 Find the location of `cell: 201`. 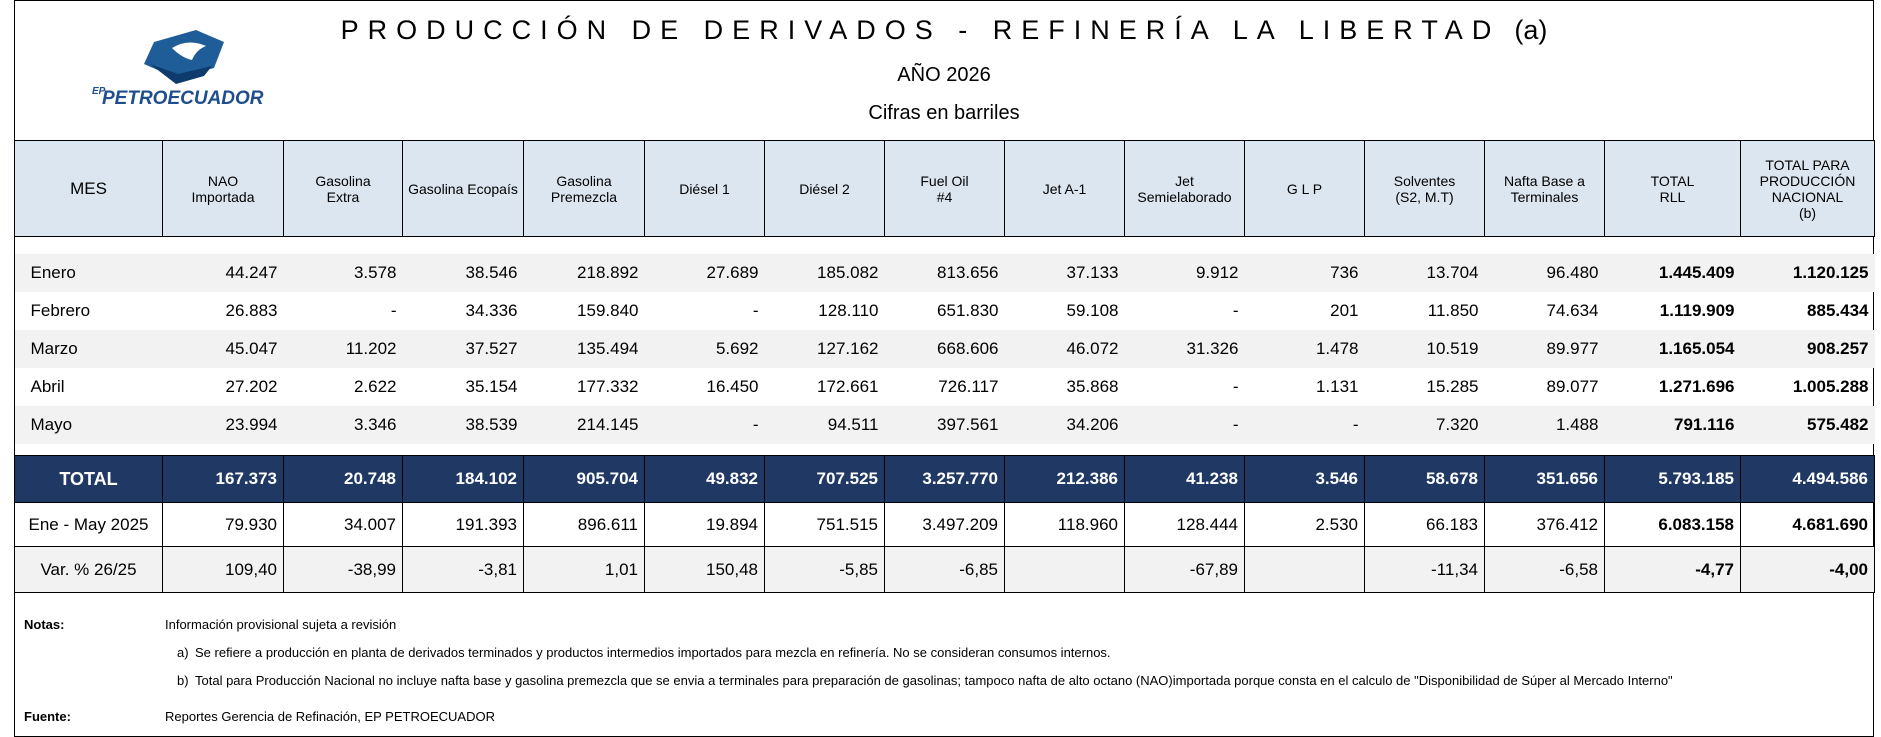

cell: 201 is located at coordinates (1344, 310).